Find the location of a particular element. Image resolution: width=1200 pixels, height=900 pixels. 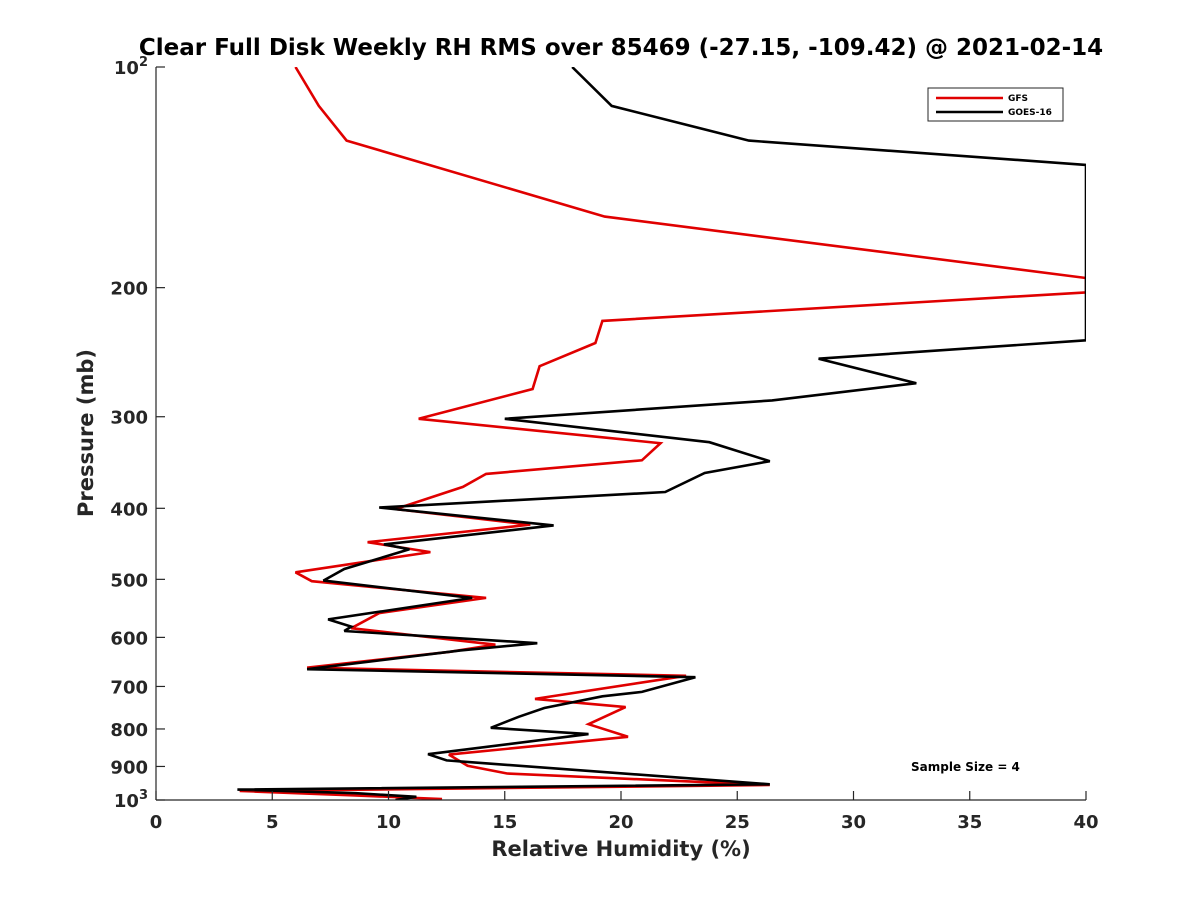

y-tick-label: 900 is located at coordinates (129, 767).